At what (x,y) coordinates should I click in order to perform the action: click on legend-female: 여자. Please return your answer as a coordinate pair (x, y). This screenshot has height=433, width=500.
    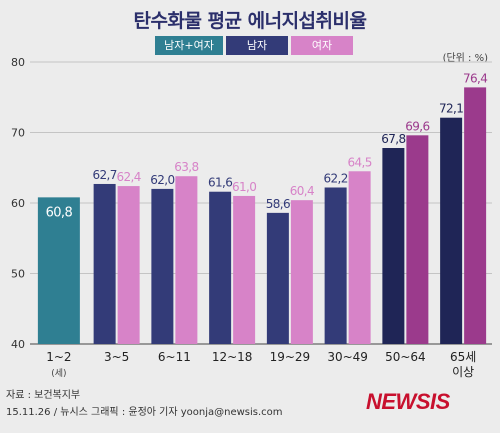
    Looking at the image, I should click on (322, 45).